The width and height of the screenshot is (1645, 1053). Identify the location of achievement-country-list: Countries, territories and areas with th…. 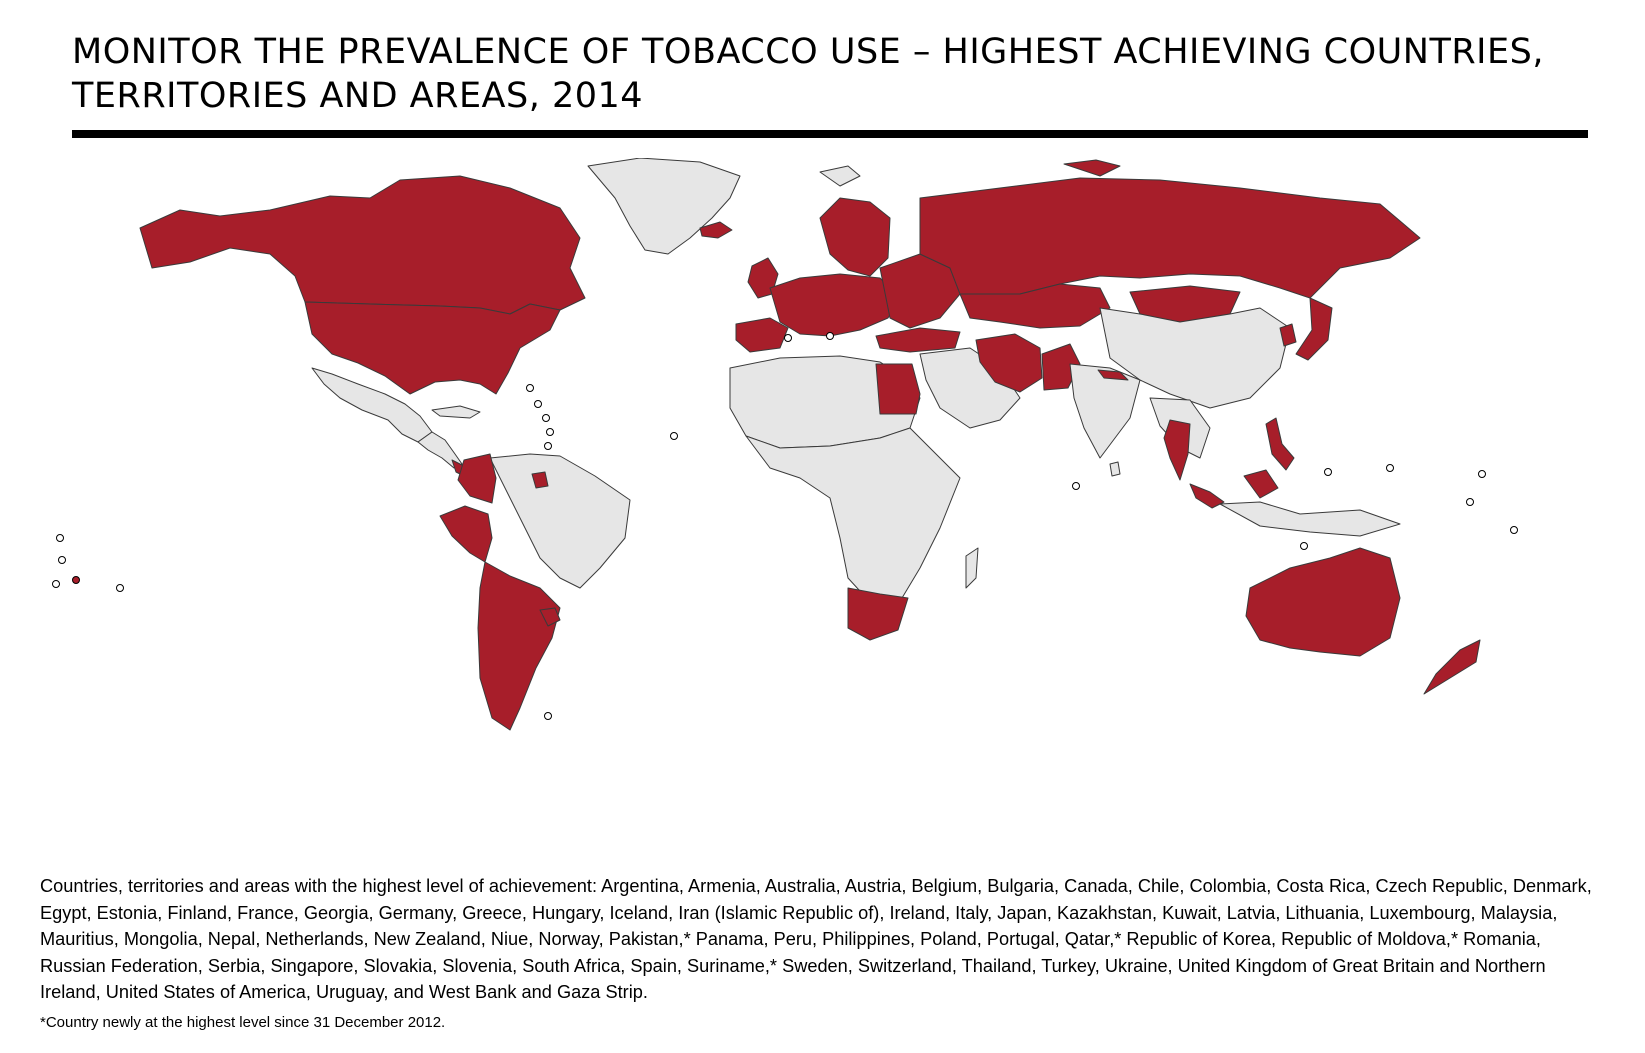
(825, 939).